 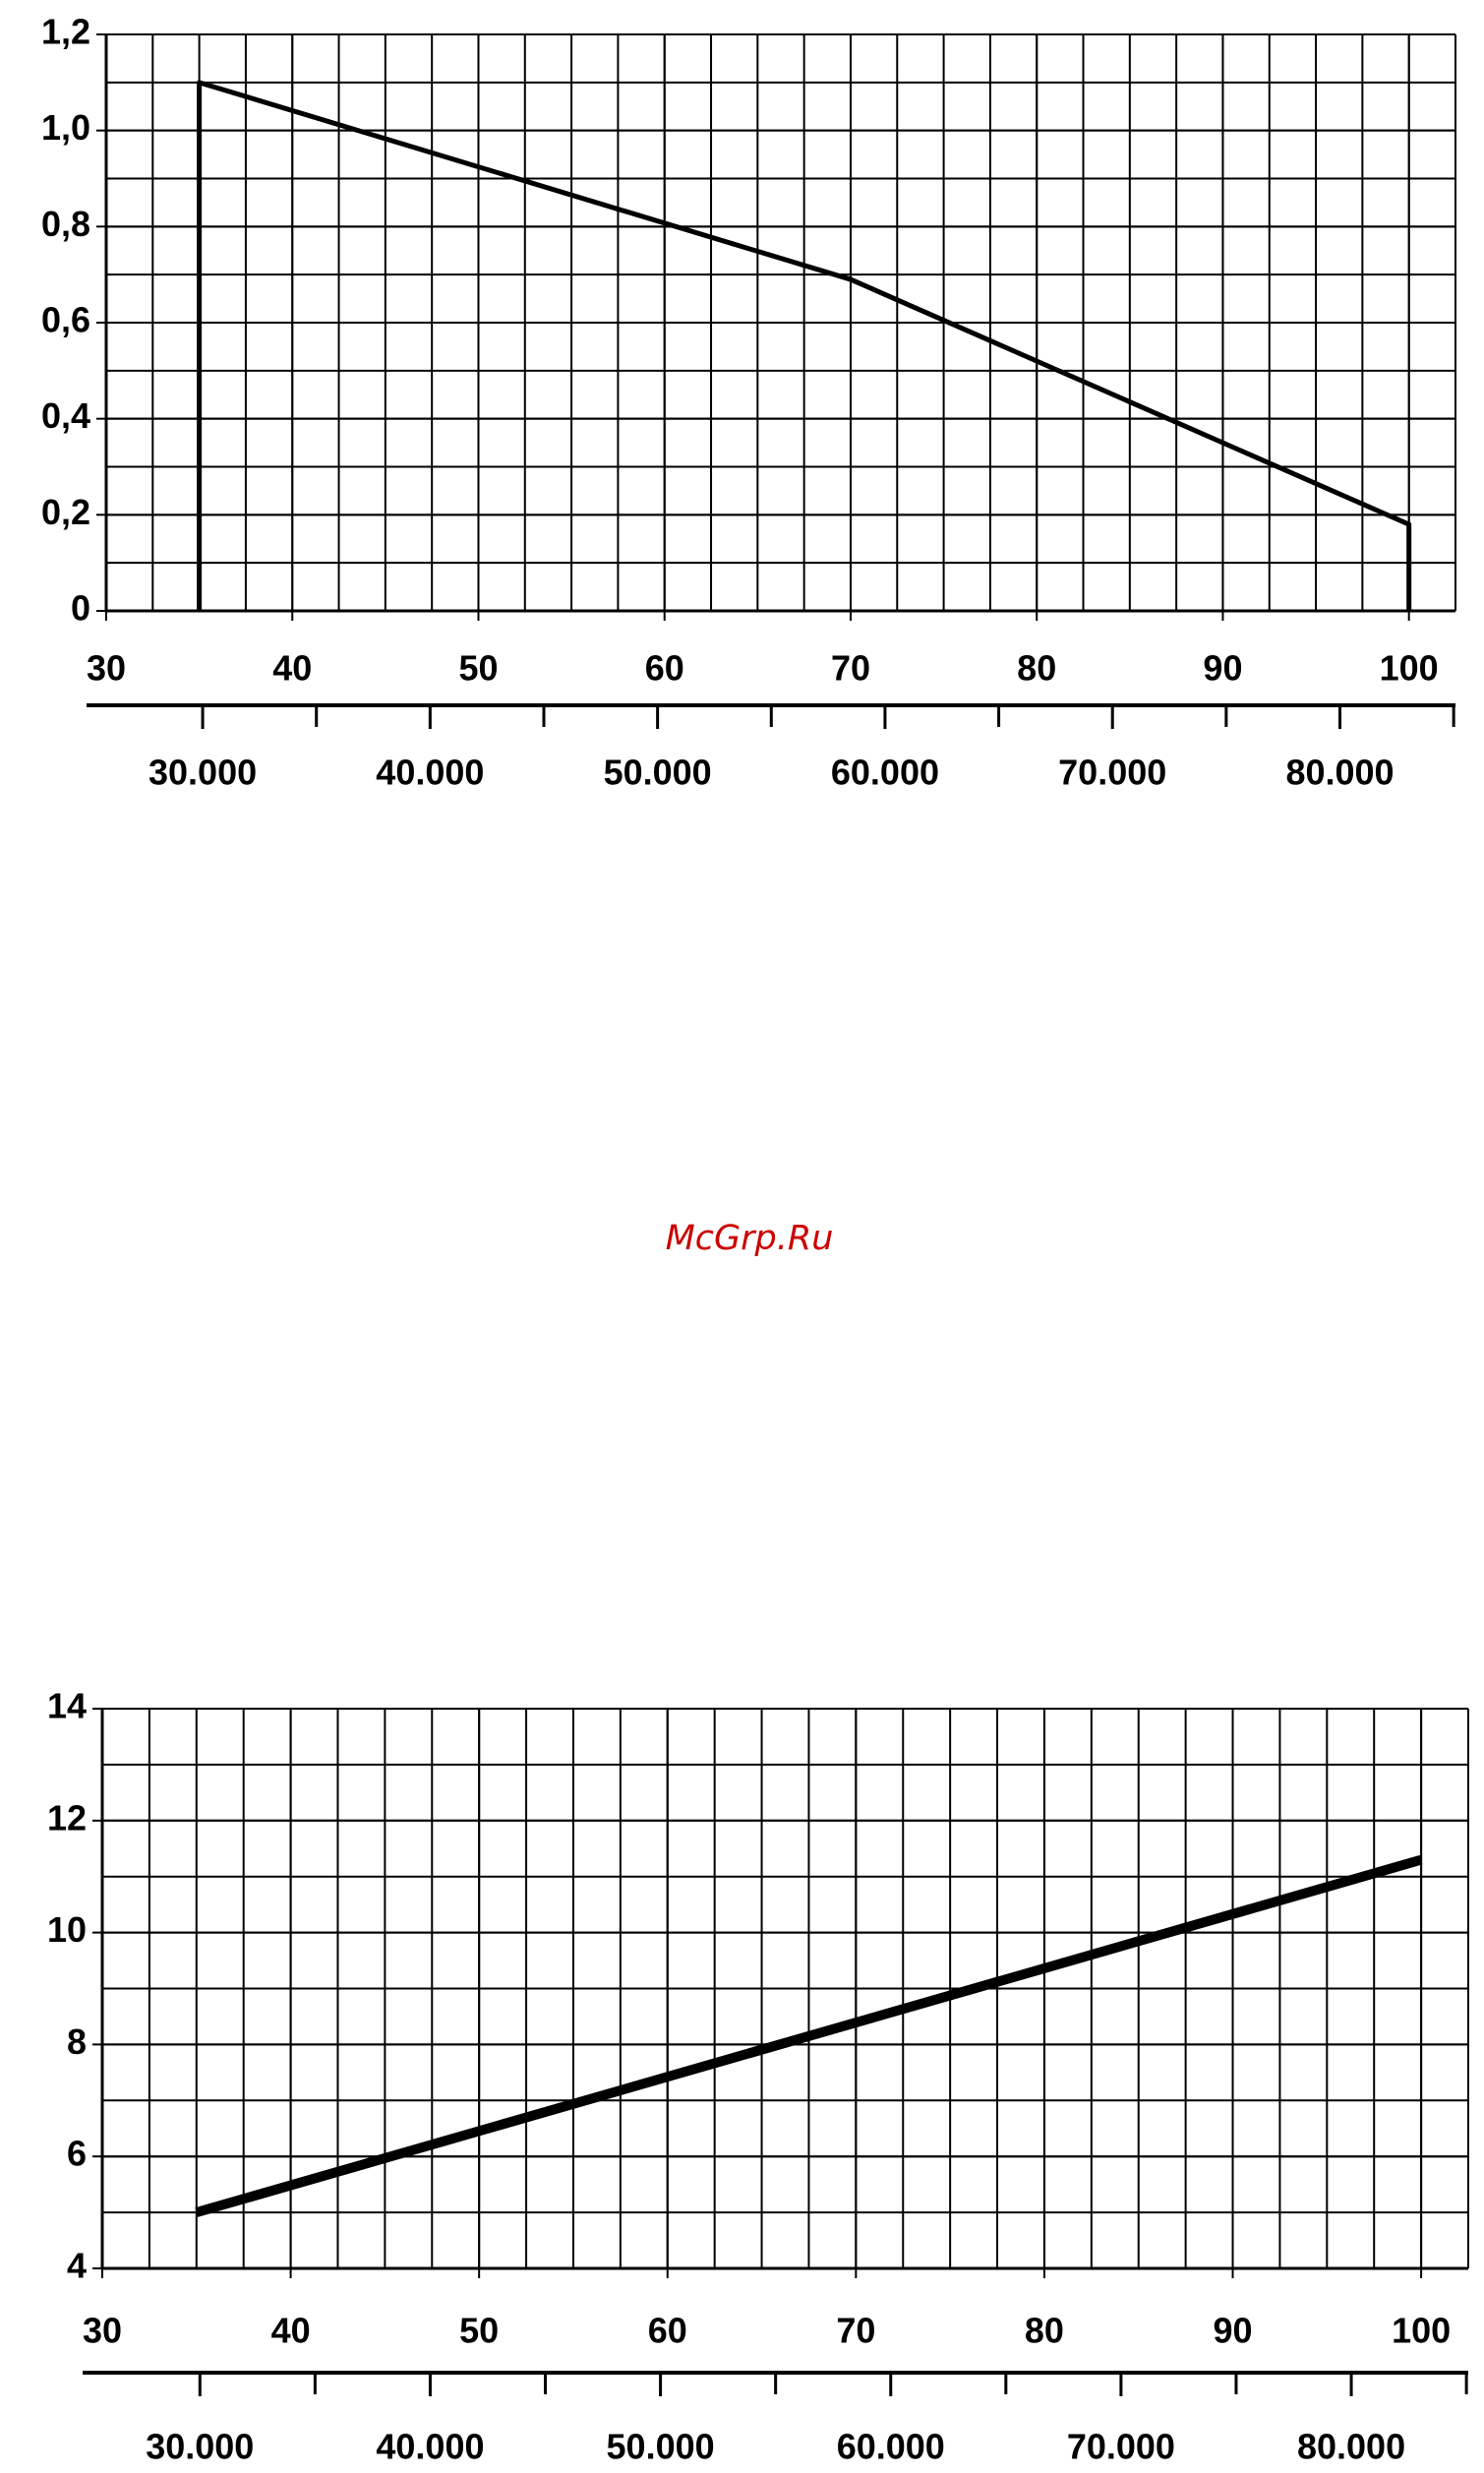 I want to click on y-tick-label: 10, so click(x=67, y=1930).